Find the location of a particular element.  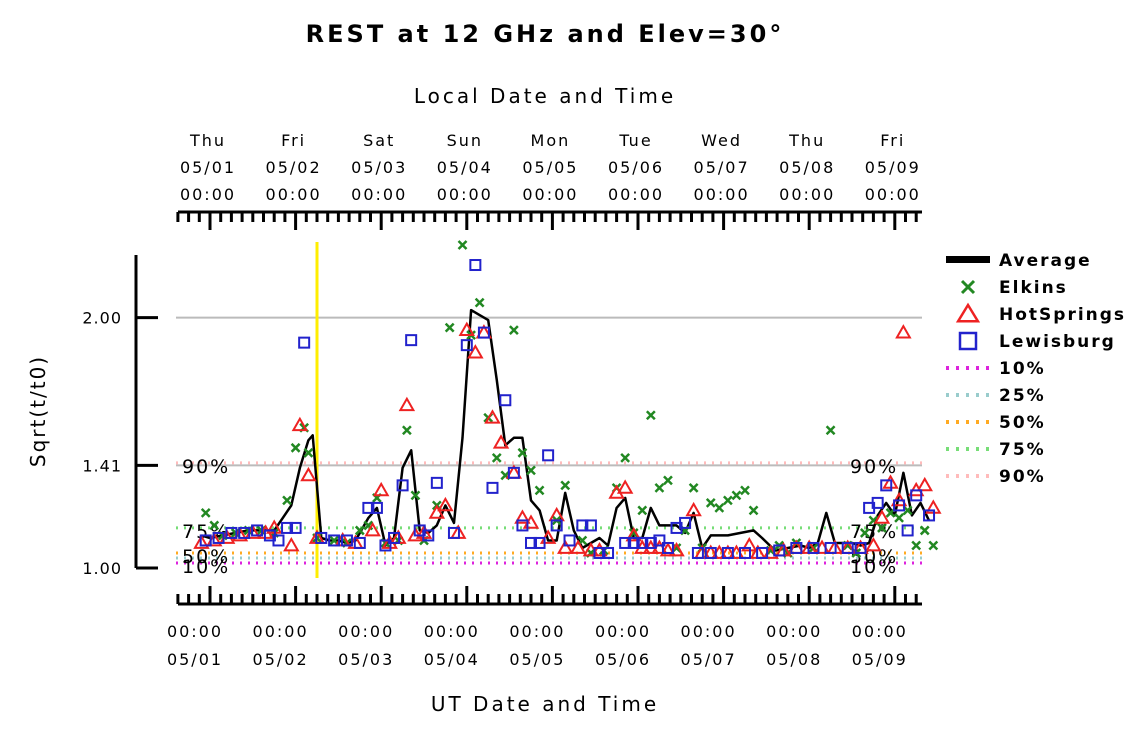

x-axis-title: UT Date and Time is located at coordinates (545, 704).